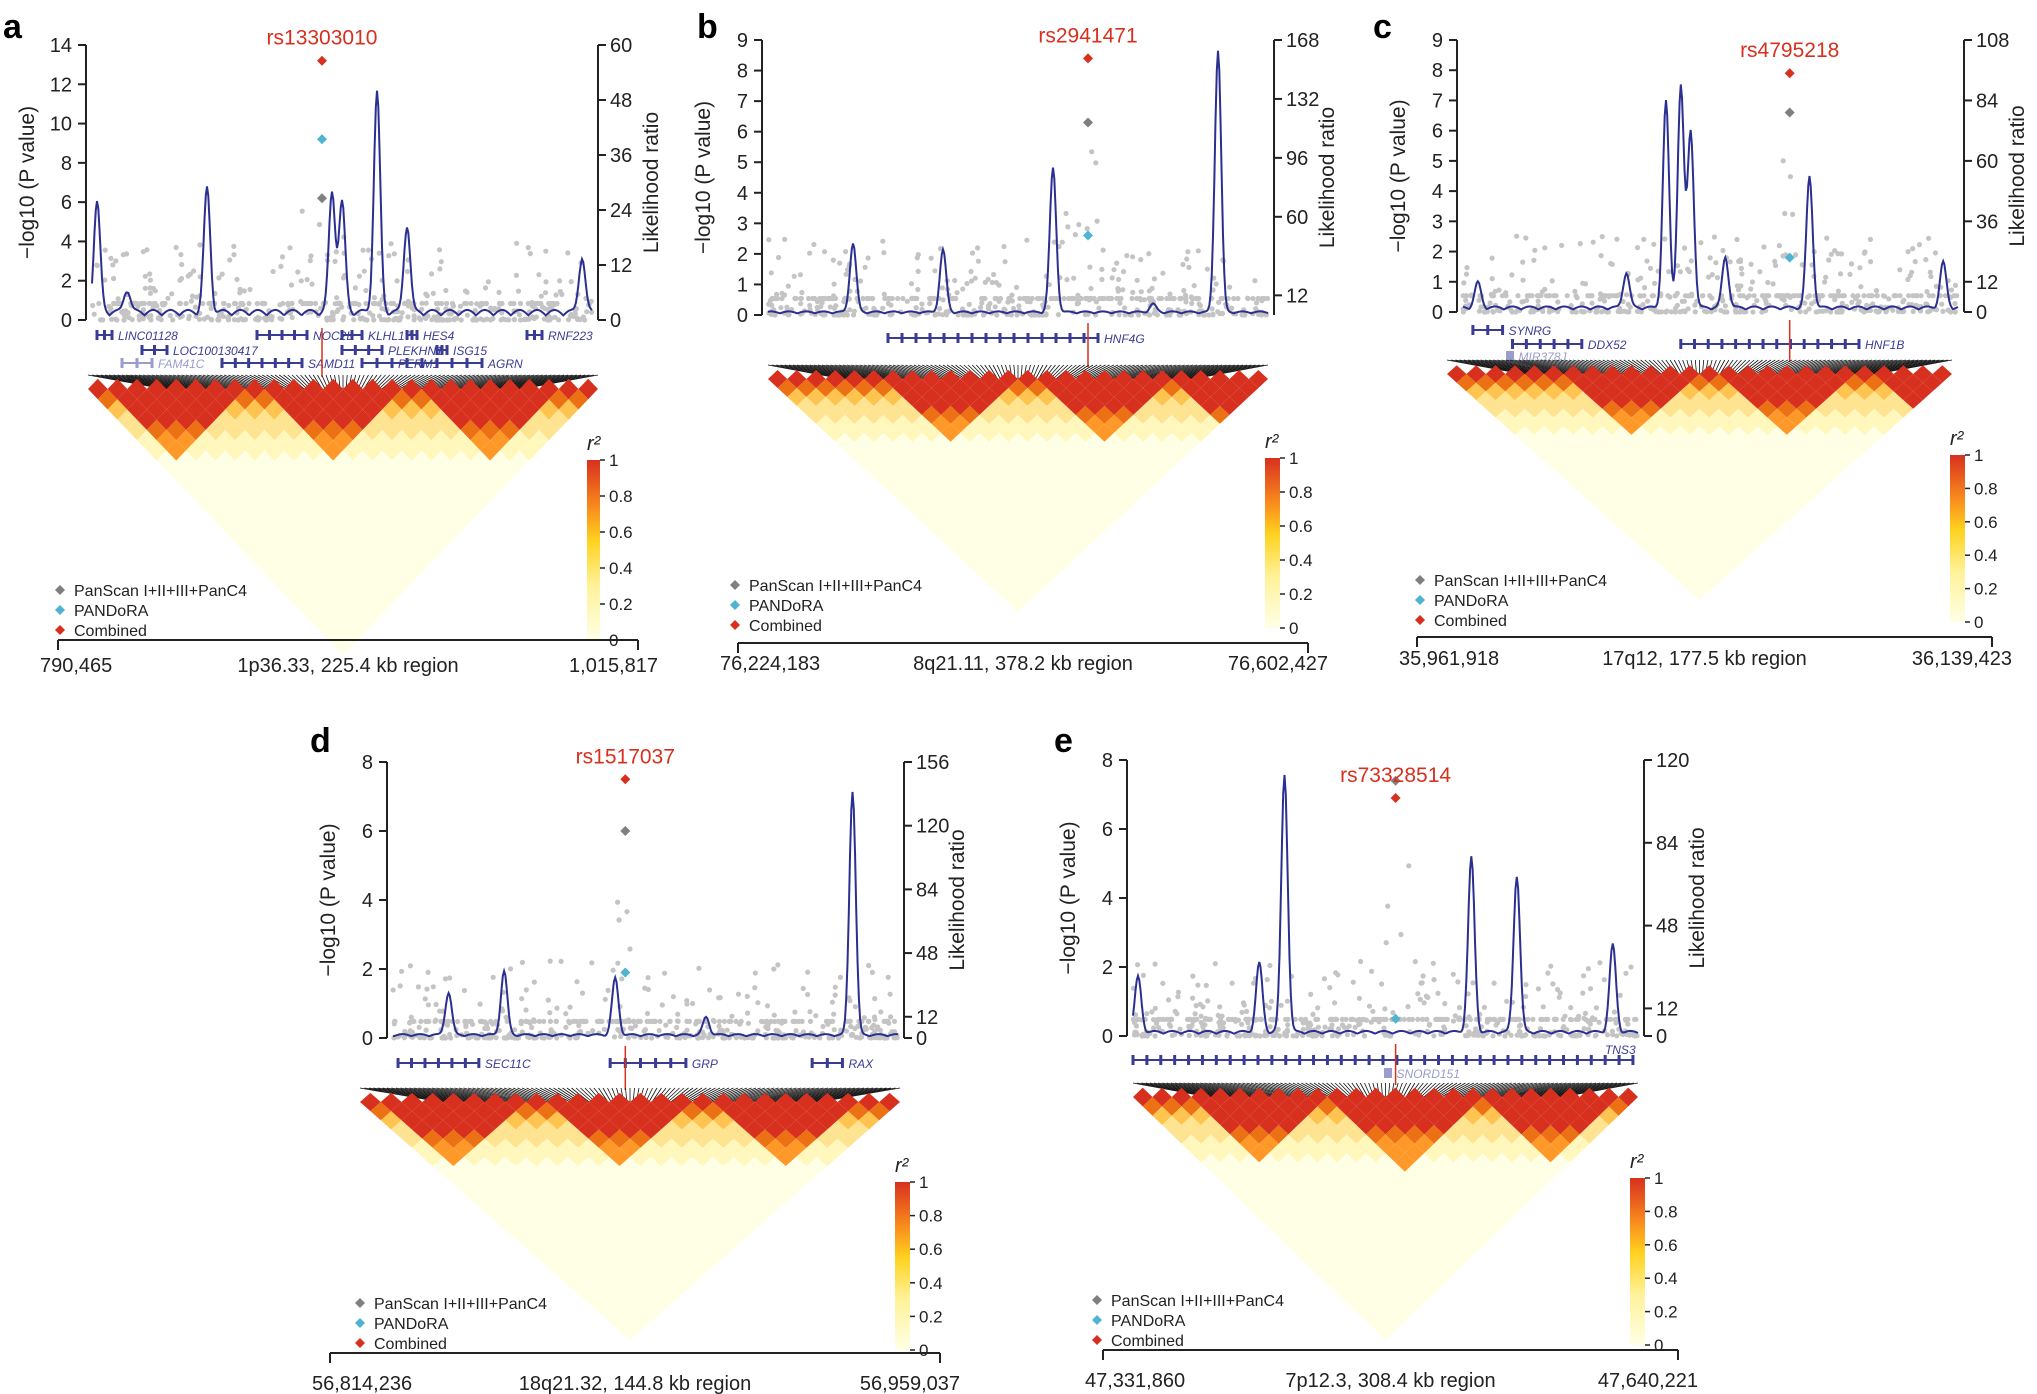 This screenshot has width=2037, height=1394. What do you see at coordinates (1530, 331) in the screenshot?
I see `gene-label: SYNRG` at bounding box center [1530, 331].